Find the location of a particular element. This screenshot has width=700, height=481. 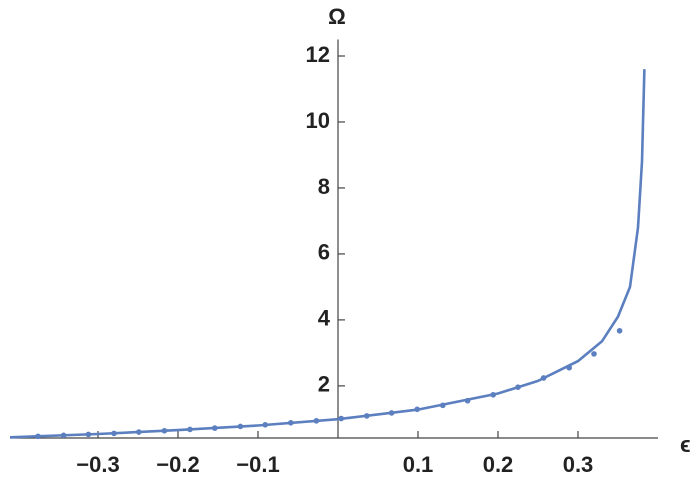

y-tick-label: 10 is located at coordinates (318, 120).